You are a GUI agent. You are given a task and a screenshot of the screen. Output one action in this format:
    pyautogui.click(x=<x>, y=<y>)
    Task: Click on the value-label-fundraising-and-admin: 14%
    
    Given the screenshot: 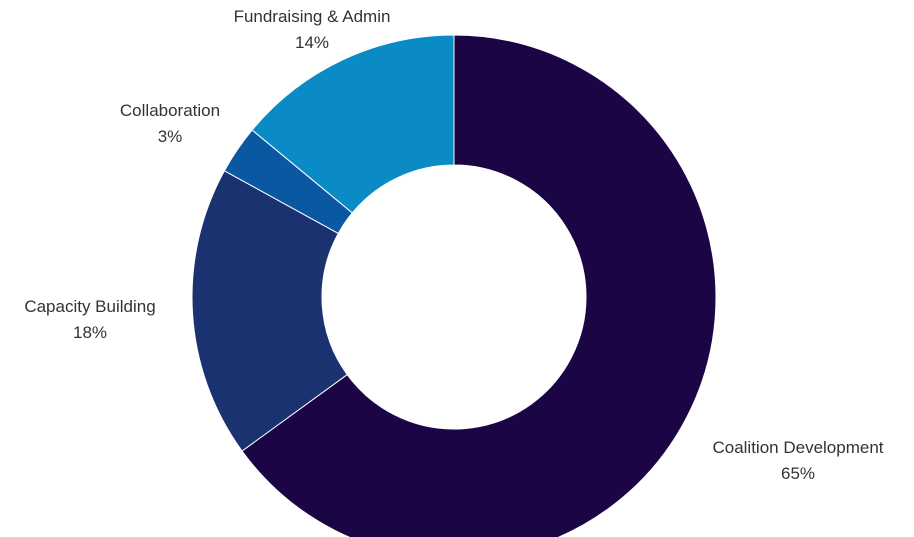 What is the action you would take?
    pyautogui.click(x=312, y=42)
    